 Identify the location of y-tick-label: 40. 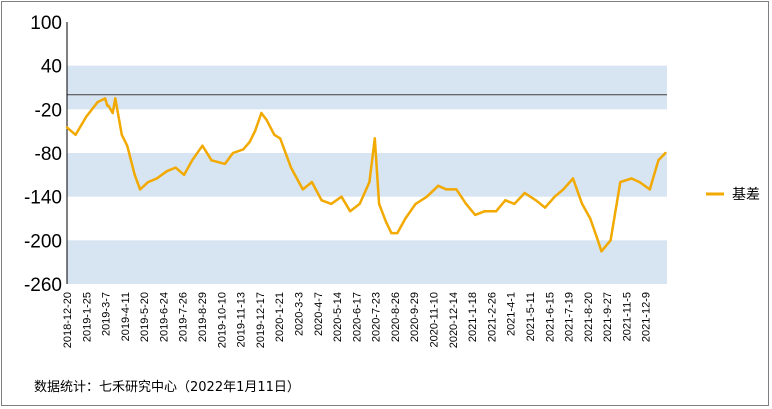
(51, 67).